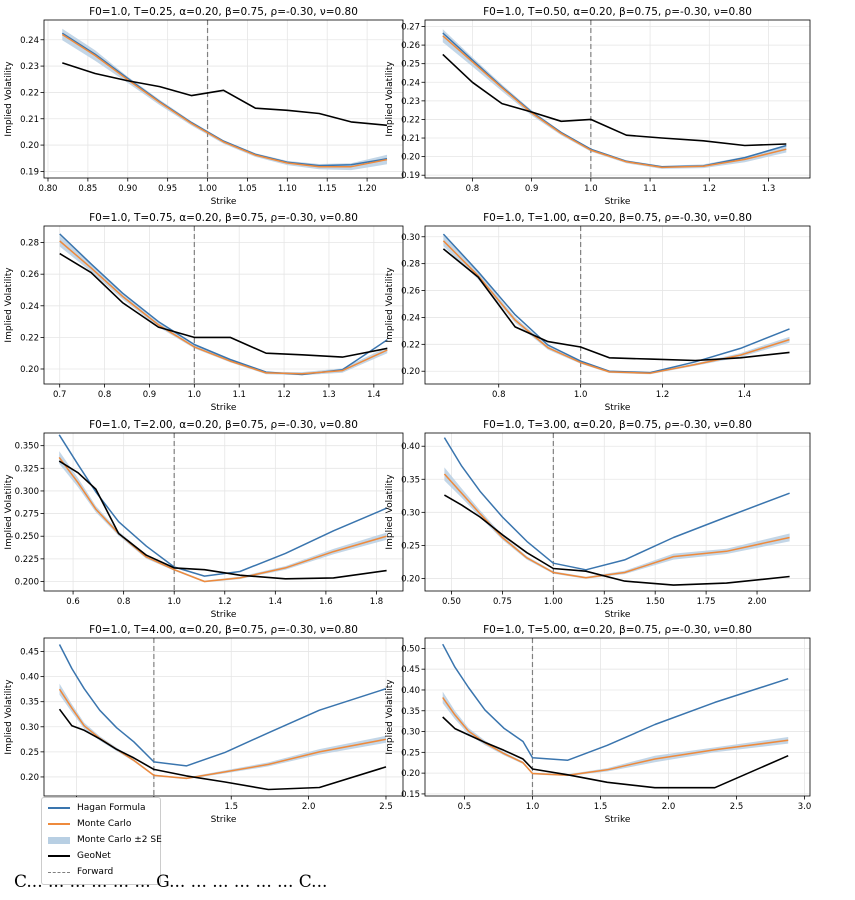 The width and height of the screenshot is (855, 900). What do you see at coordinates (327, 189) in the screenshot?
I see `x-tick-label: 1.15` at bounding box center [327, 189].